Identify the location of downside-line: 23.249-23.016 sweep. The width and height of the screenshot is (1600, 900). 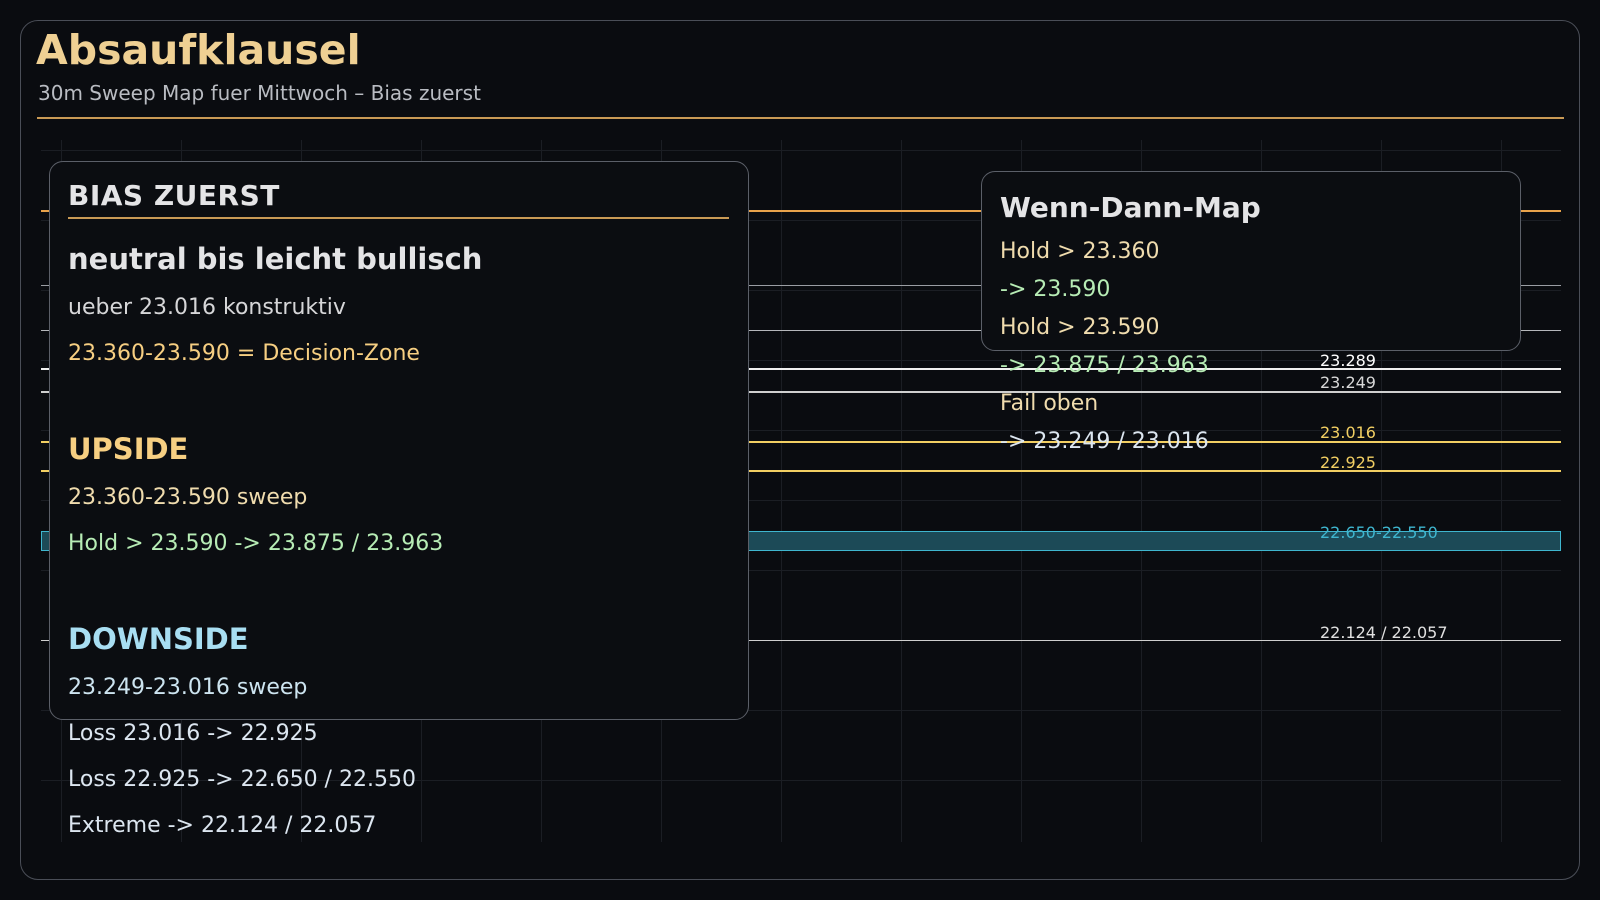
(188, 687).